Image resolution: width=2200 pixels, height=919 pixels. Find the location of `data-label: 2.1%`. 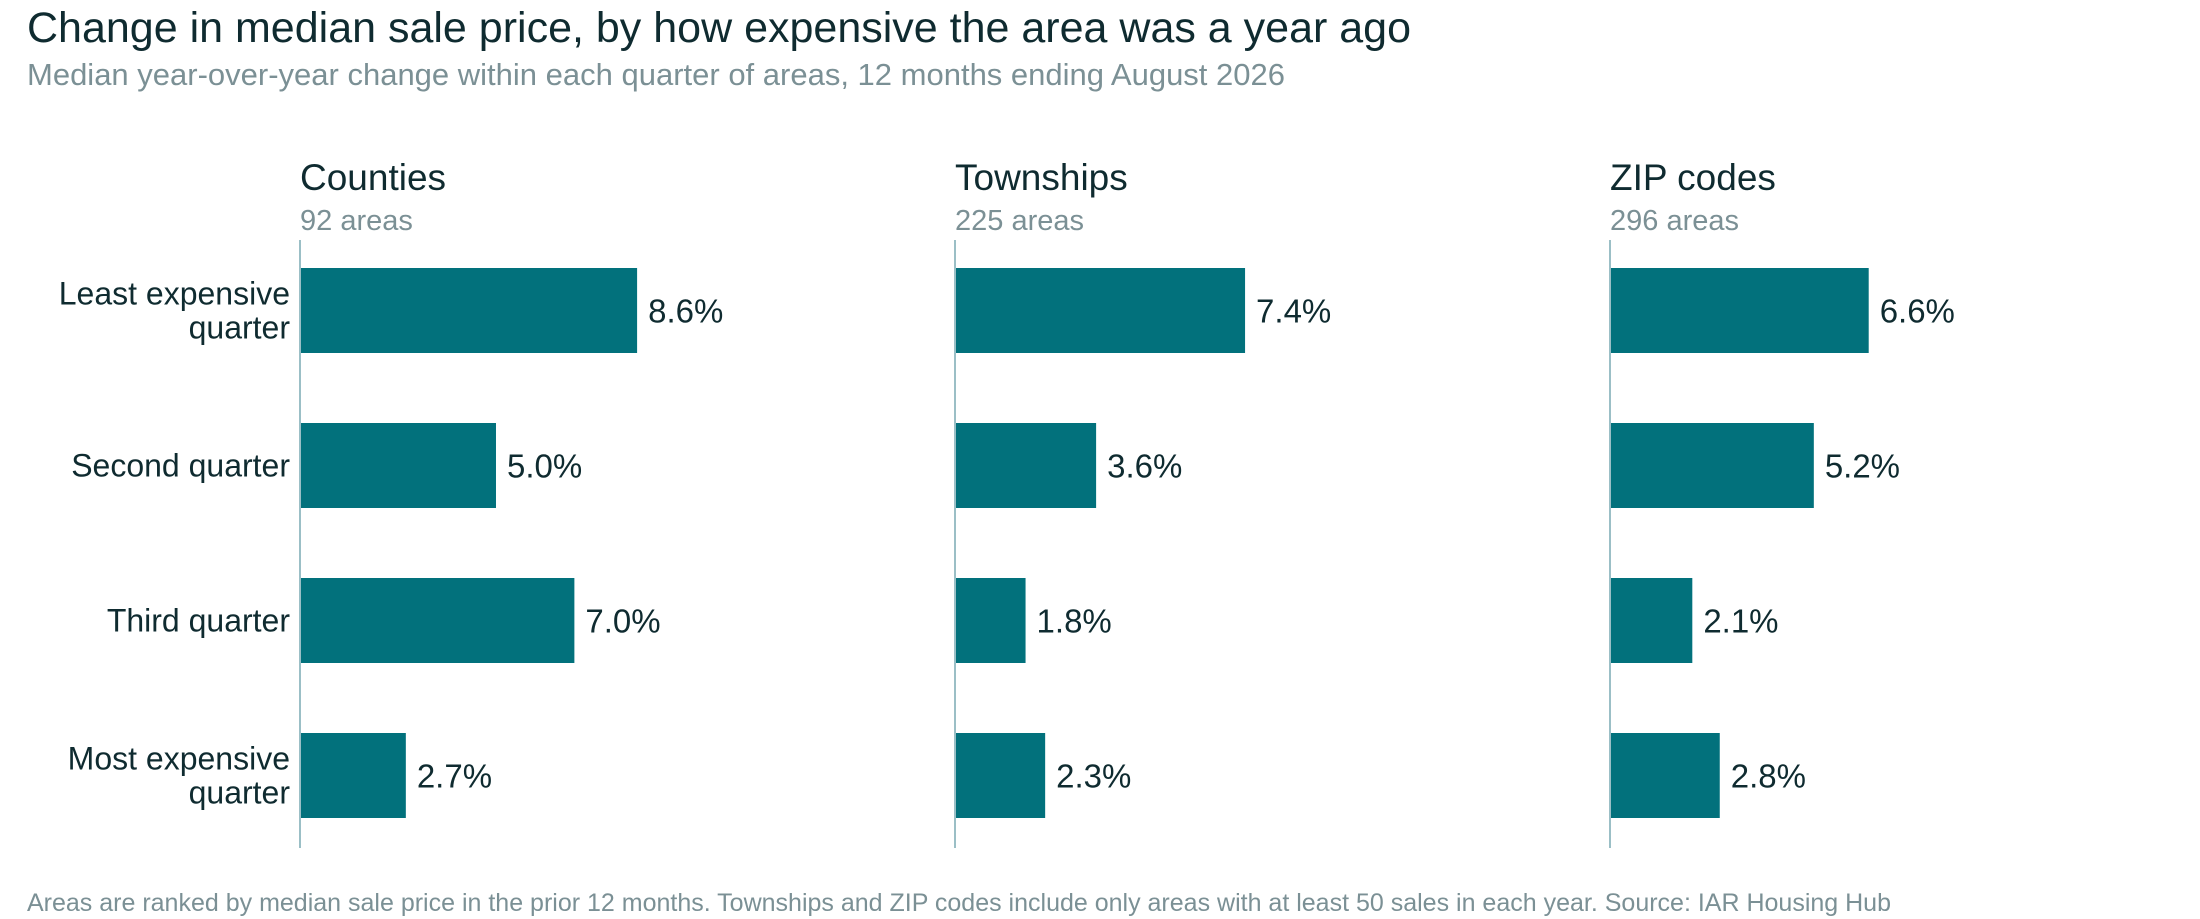

data-label: 2.1% is located at coordinates (1740, 621).